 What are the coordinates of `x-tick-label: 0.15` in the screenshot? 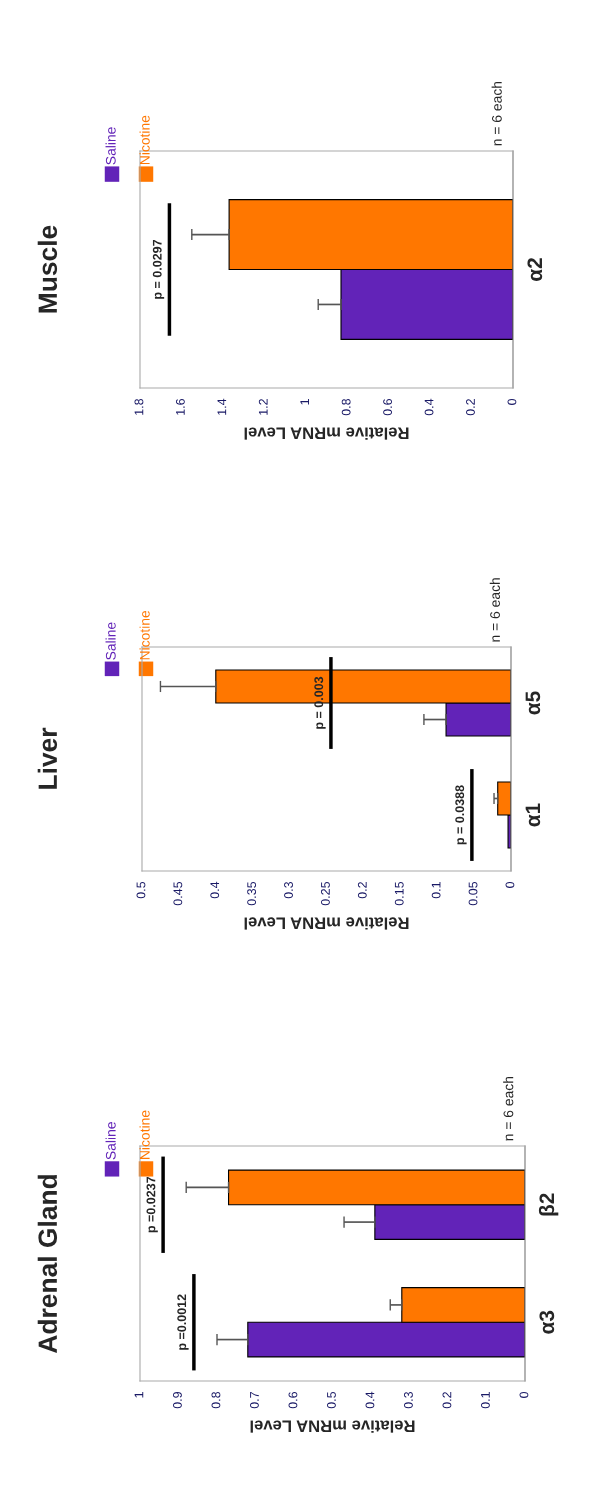 It's located at (399, 893).